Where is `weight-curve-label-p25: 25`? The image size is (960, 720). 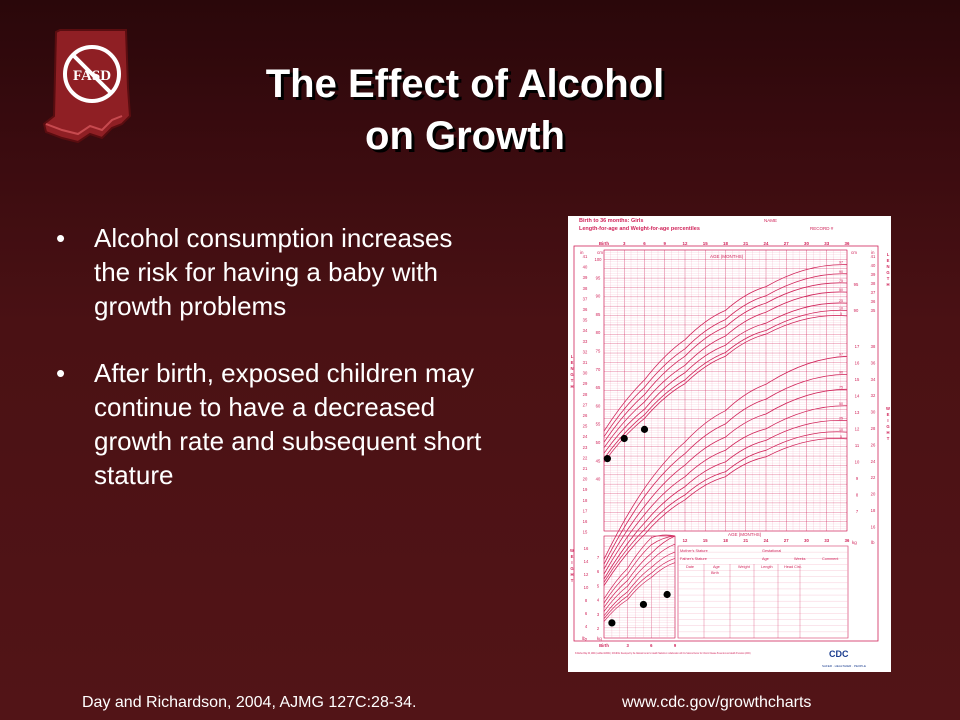
weight-curve-label-p25: 25 is located at coordinates (841, 419).